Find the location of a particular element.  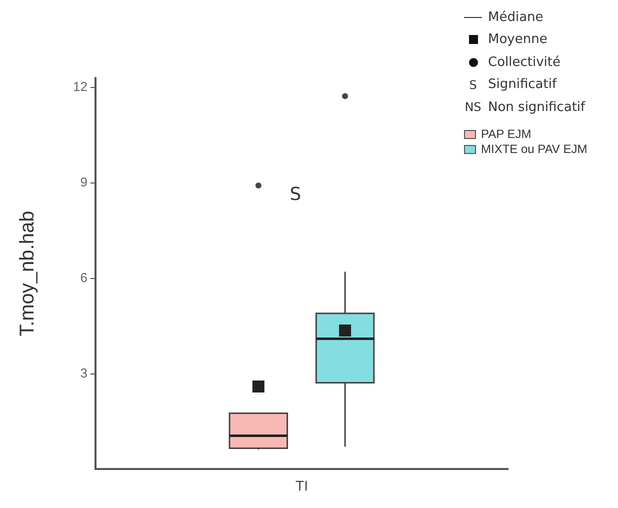

annotation: Non significatif is located at coordinates (537, 107).